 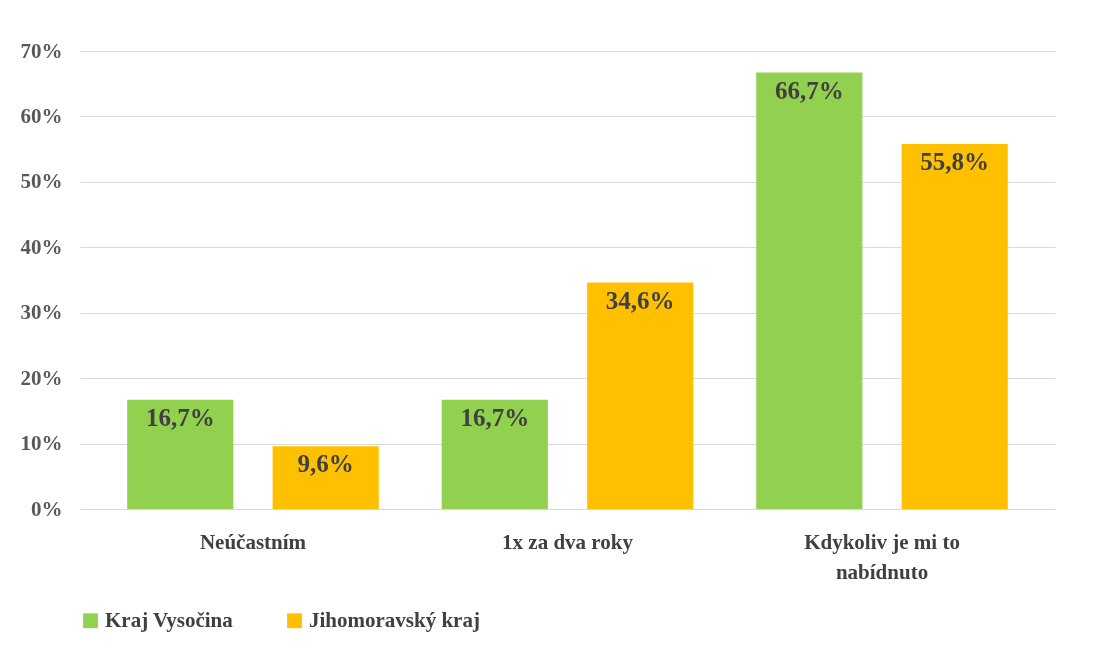 I want to click on data-label: 34,6%, so click(x=640, y=300).